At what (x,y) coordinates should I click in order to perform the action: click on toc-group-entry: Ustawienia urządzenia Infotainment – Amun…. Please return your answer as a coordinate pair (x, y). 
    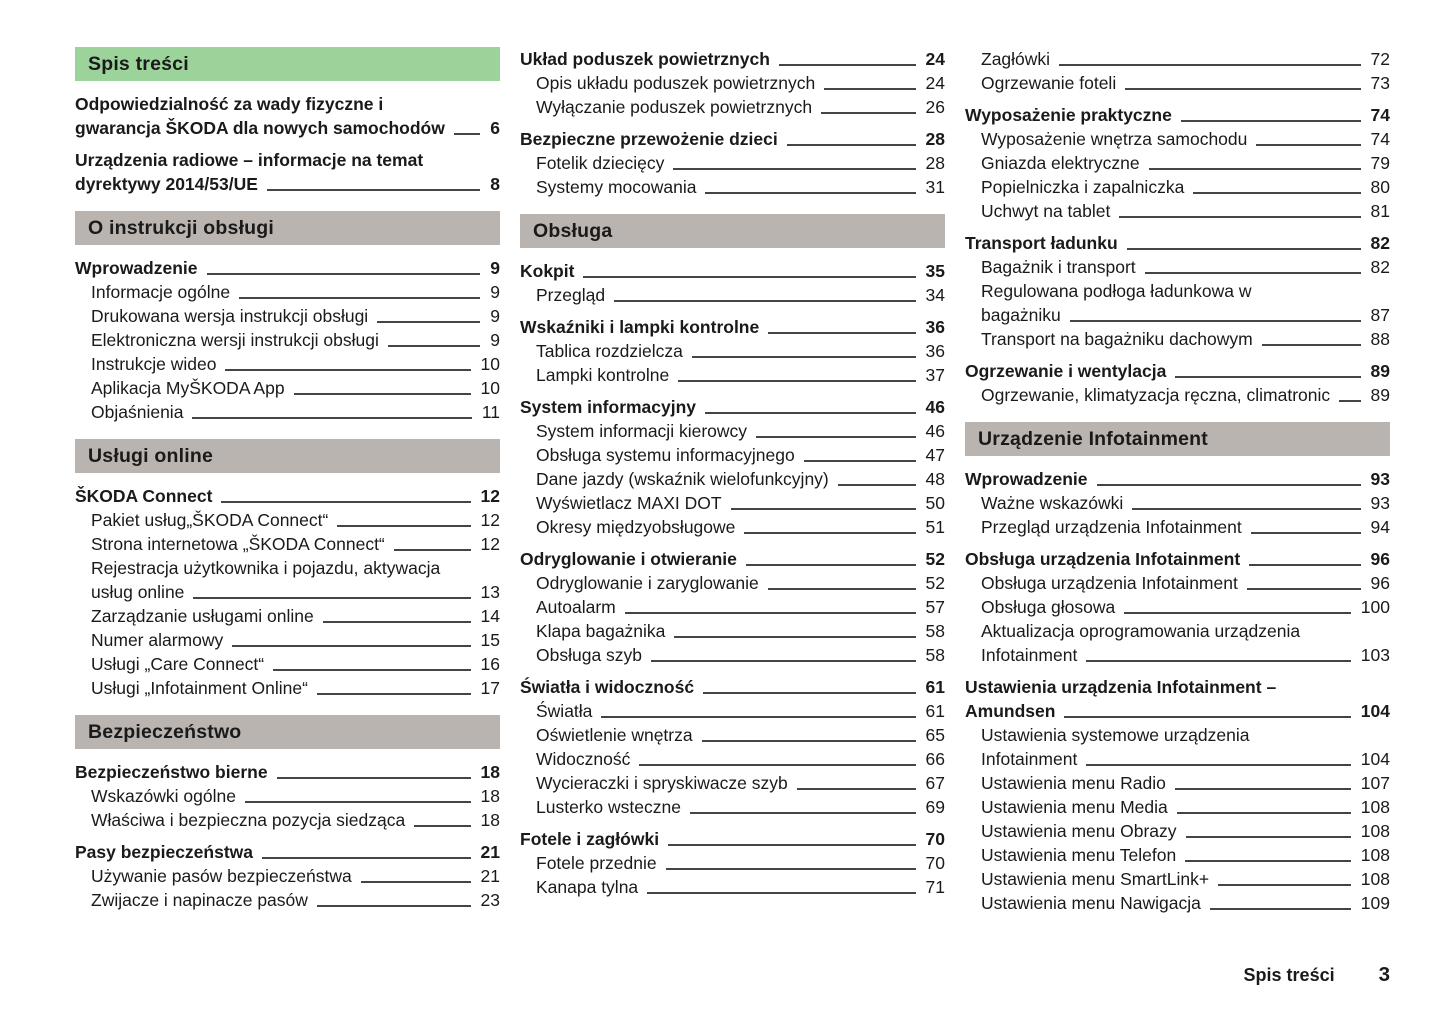
    Looking at the image, I should click on (1177, 699).